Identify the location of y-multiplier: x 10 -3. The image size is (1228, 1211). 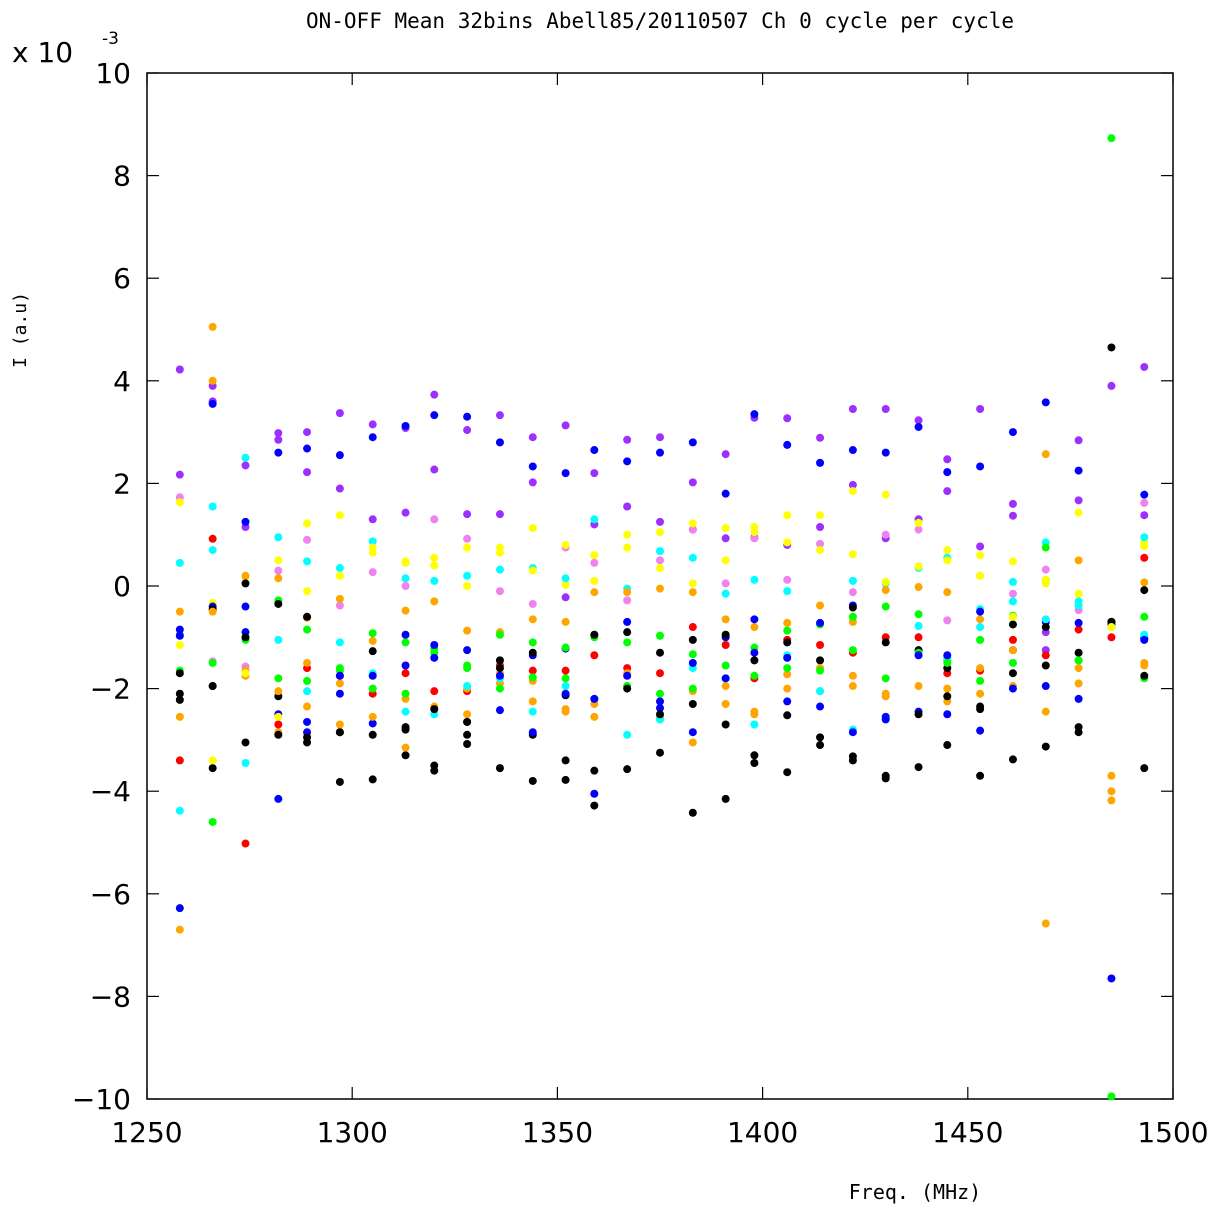
(65, 49).